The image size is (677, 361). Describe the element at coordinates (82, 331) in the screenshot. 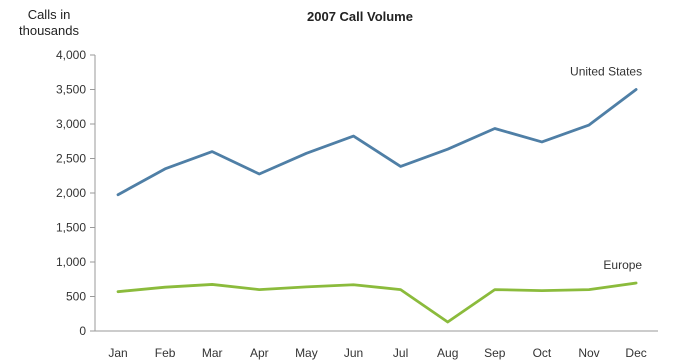

I see `y-tick-label: 0` at that location.